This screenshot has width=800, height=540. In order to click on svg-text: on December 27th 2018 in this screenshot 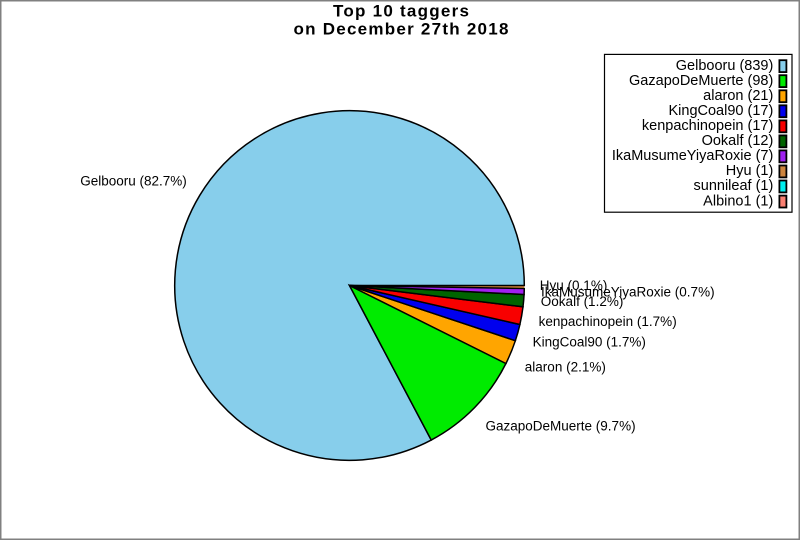, I will do `click(402, 28)`.